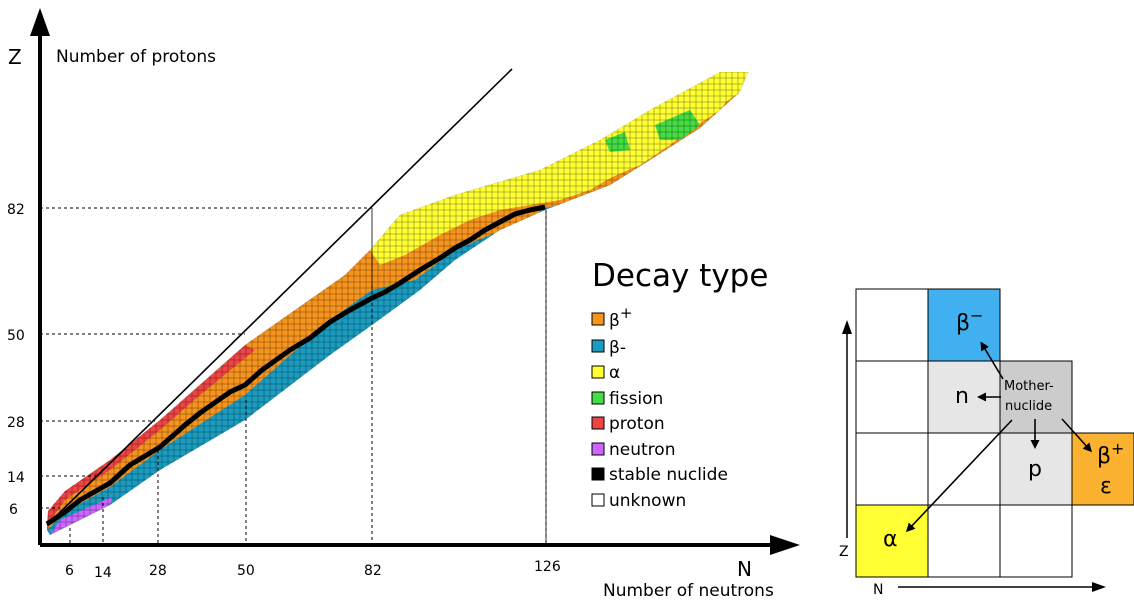  I want to click on inset-label-epsilon: ε, so click(1106, 486).